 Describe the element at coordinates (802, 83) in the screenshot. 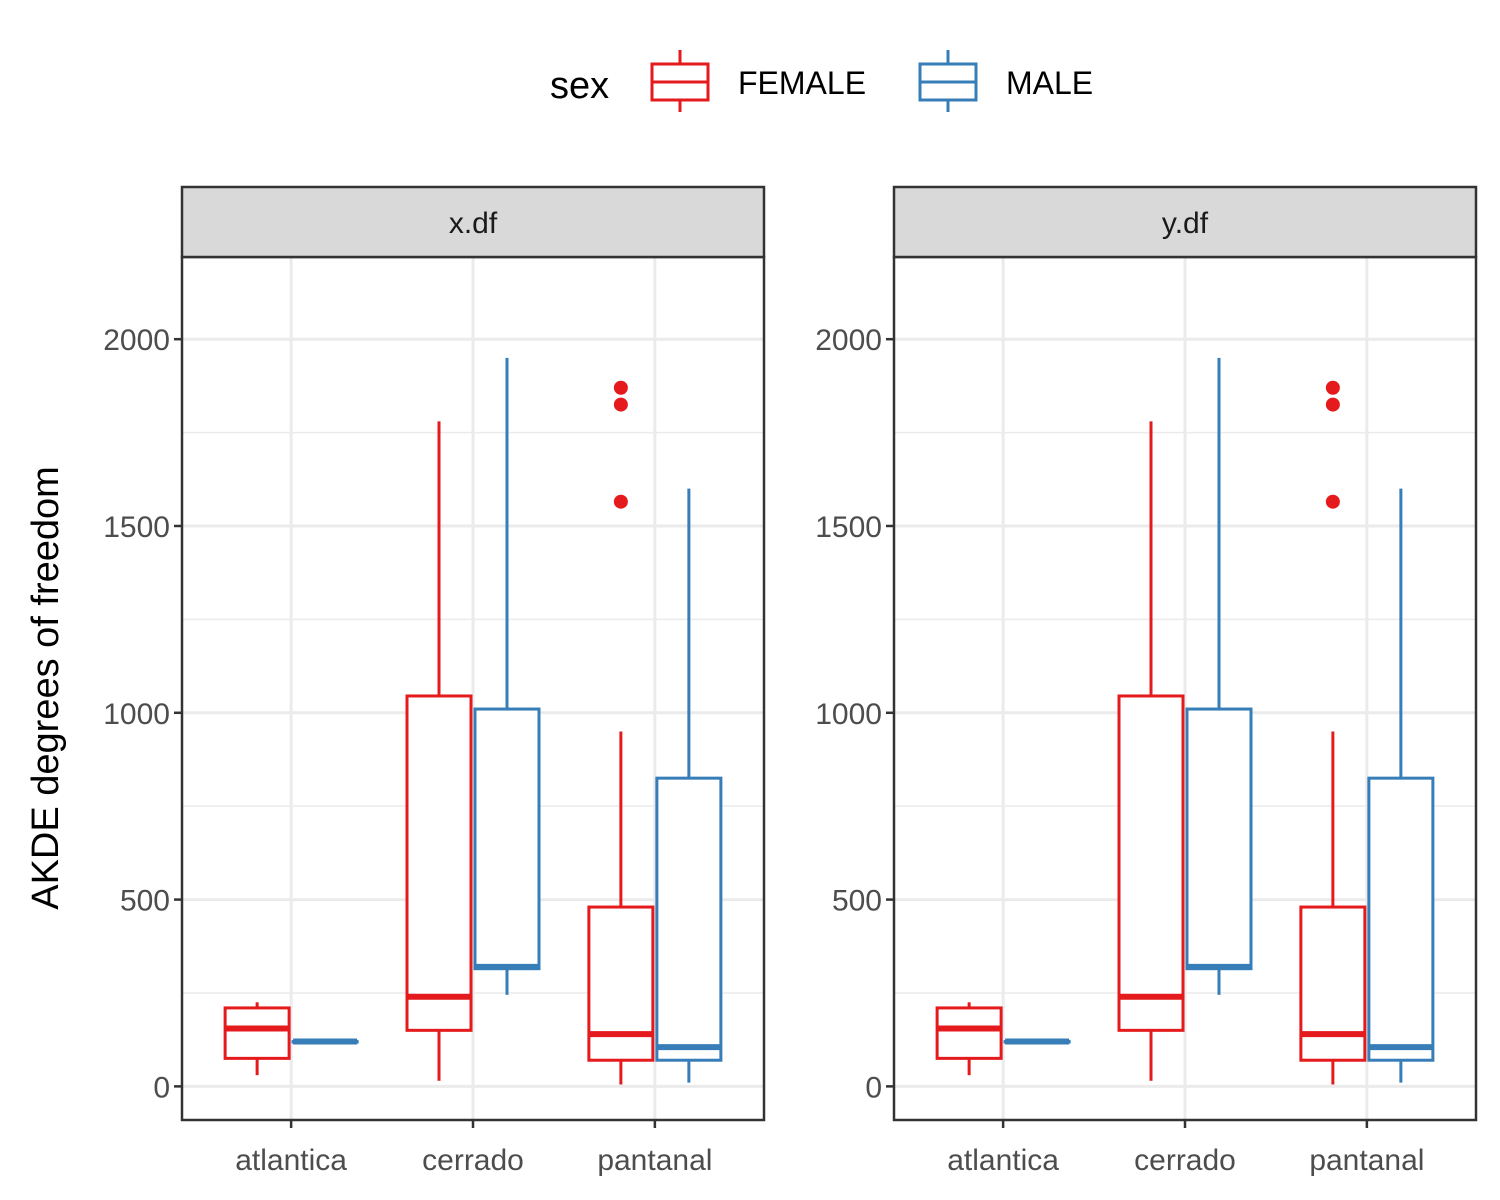

I see `legend-label-female: FEMALE` at that location.